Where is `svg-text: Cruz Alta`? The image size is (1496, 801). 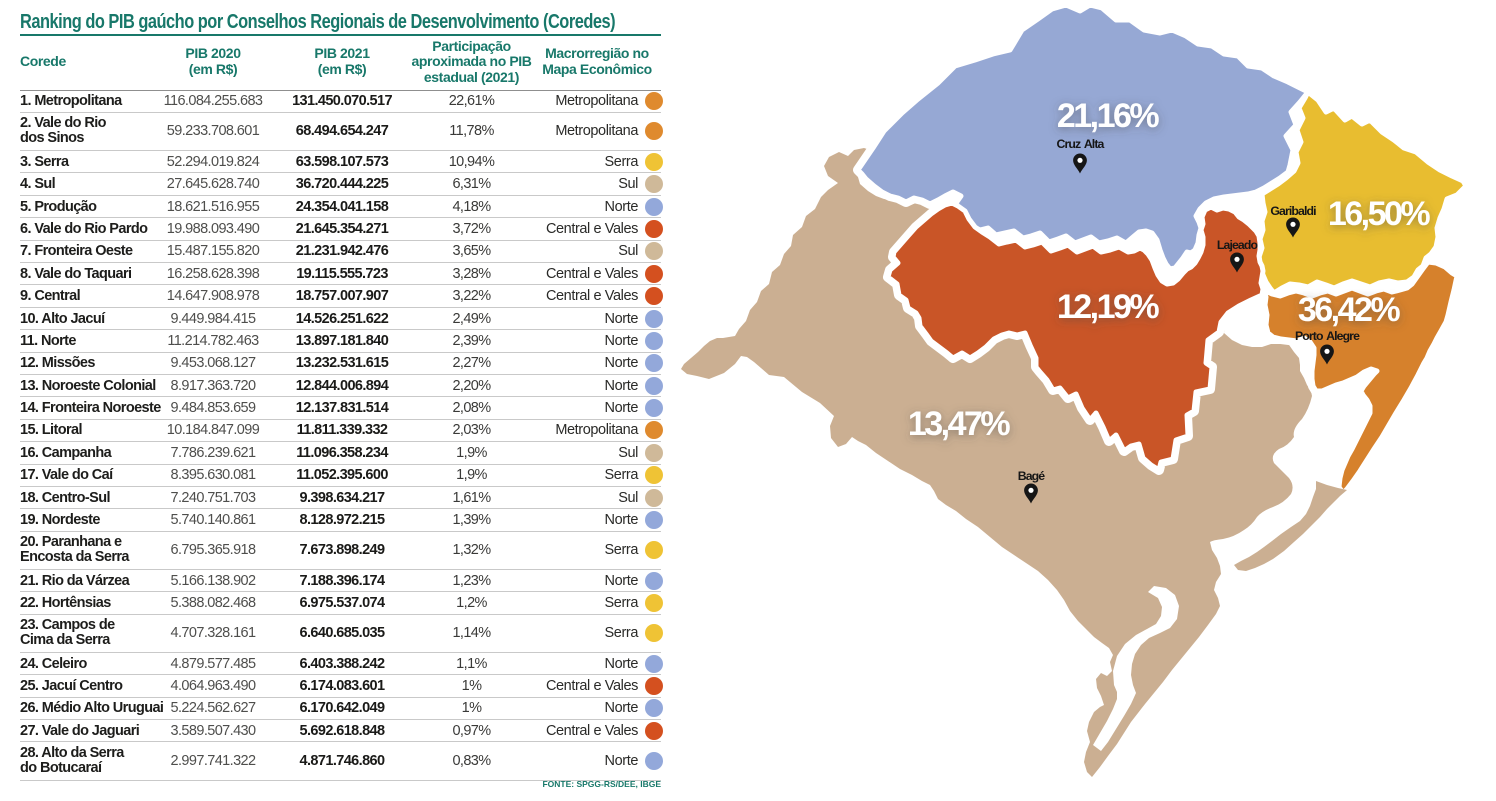
svg-text: Cruz Alta is located at coordinates (1081, 144).